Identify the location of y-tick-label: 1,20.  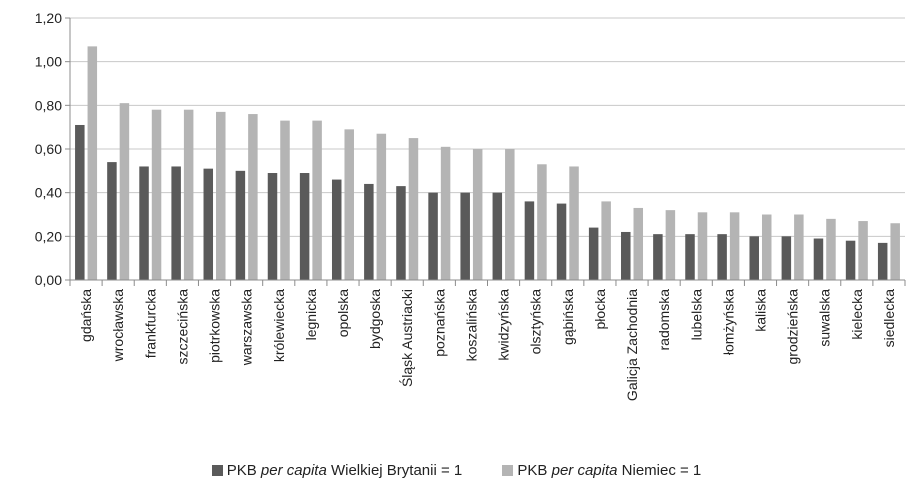
(48, 18).